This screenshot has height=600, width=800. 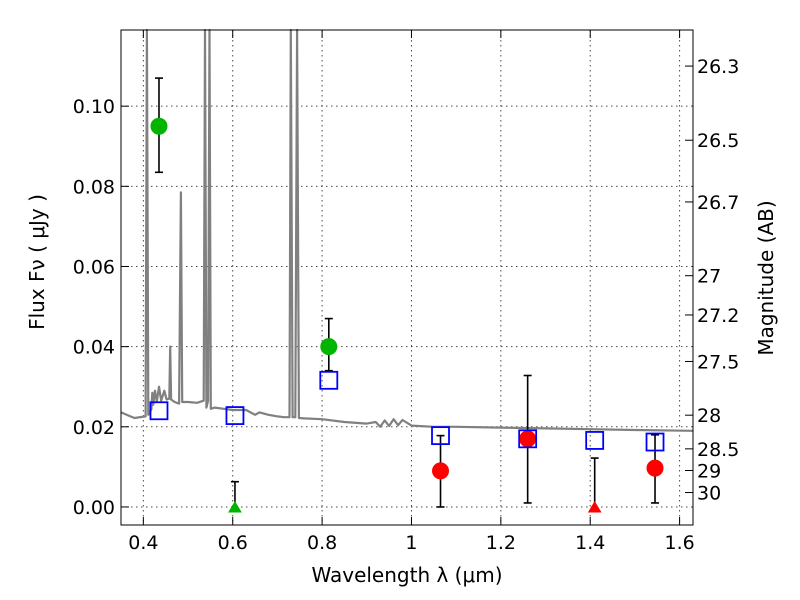 I want to click on y-axis-title-right: Magnitude (AB), so click(x=766, y=277).